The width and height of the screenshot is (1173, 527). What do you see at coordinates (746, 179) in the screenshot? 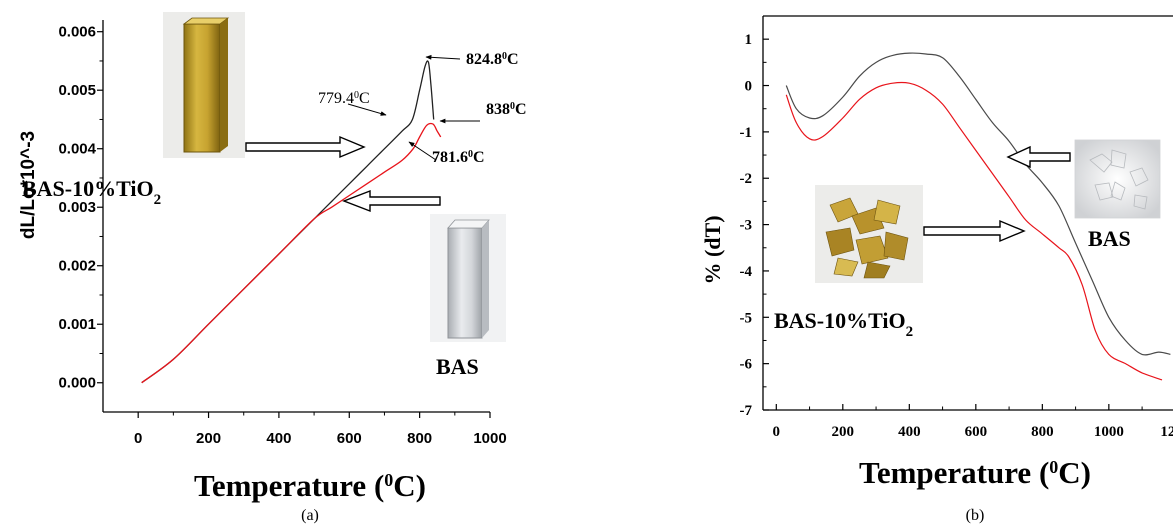
I see `y-tick-label-b: -2` at bounding box center [746, 179].